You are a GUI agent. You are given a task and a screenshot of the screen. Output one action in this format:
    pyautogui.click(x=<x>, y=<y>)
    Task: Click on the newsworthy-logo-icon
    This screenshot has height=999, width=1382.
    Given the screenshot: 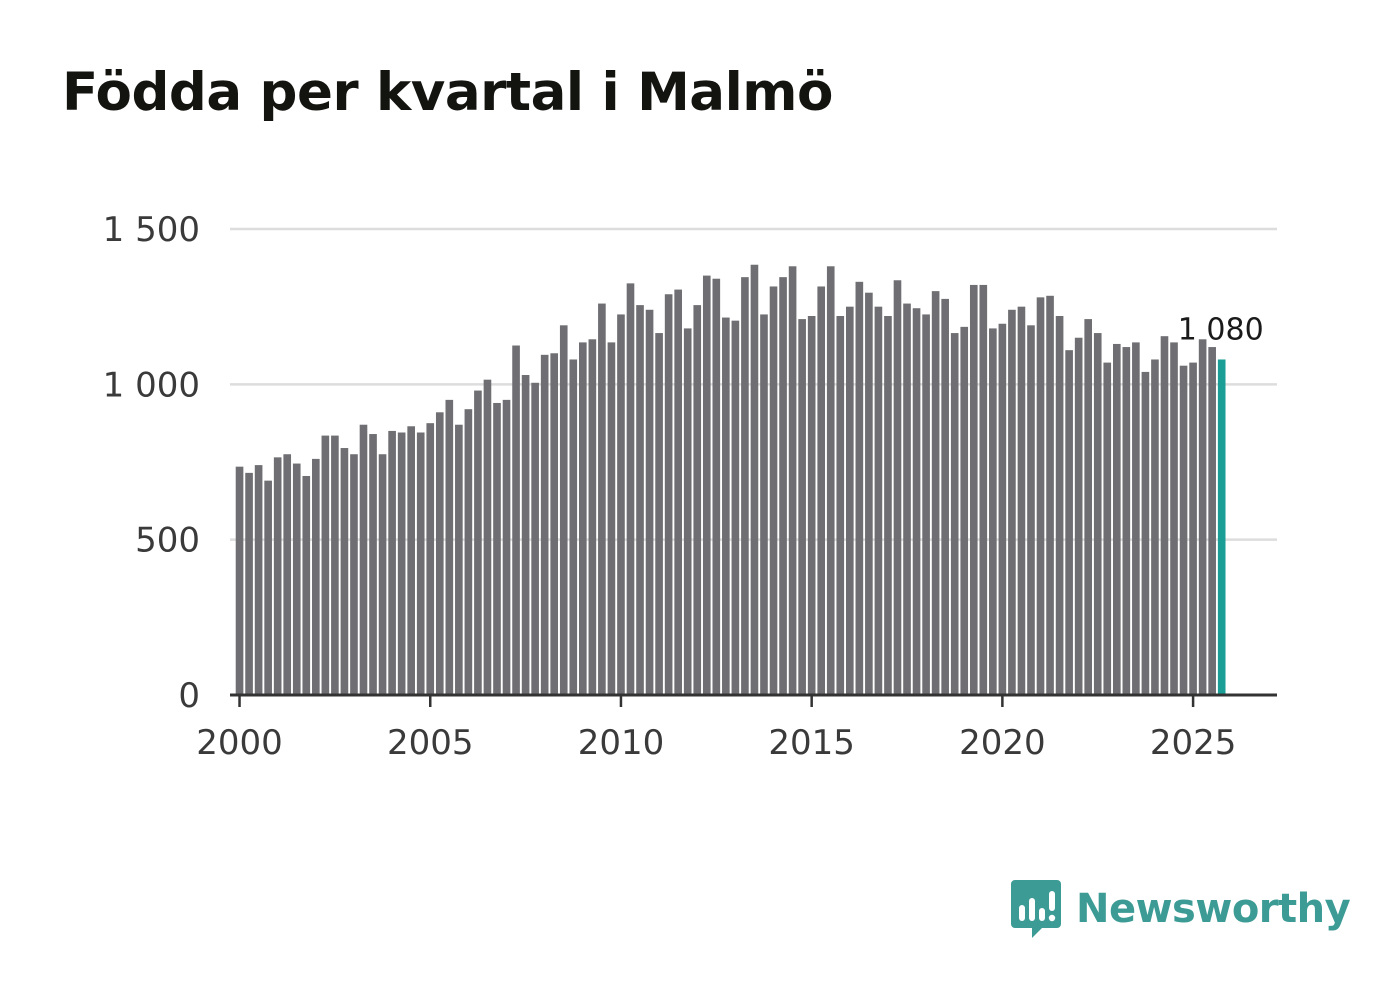 What is the action you would take?
    pyautogui.click(x=1036, y=909)
    